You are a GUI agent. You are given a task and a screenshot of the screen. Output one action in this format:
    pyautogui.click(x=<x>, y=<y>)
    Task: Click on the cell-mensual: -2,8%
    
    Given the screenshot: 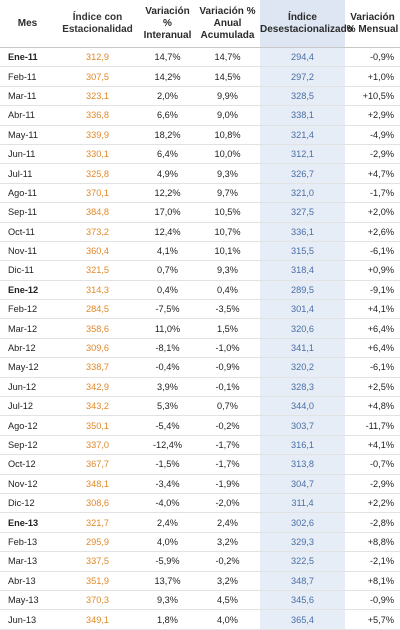 What is the action you would take?
    pyautogui.click(x=372, y=522)
    